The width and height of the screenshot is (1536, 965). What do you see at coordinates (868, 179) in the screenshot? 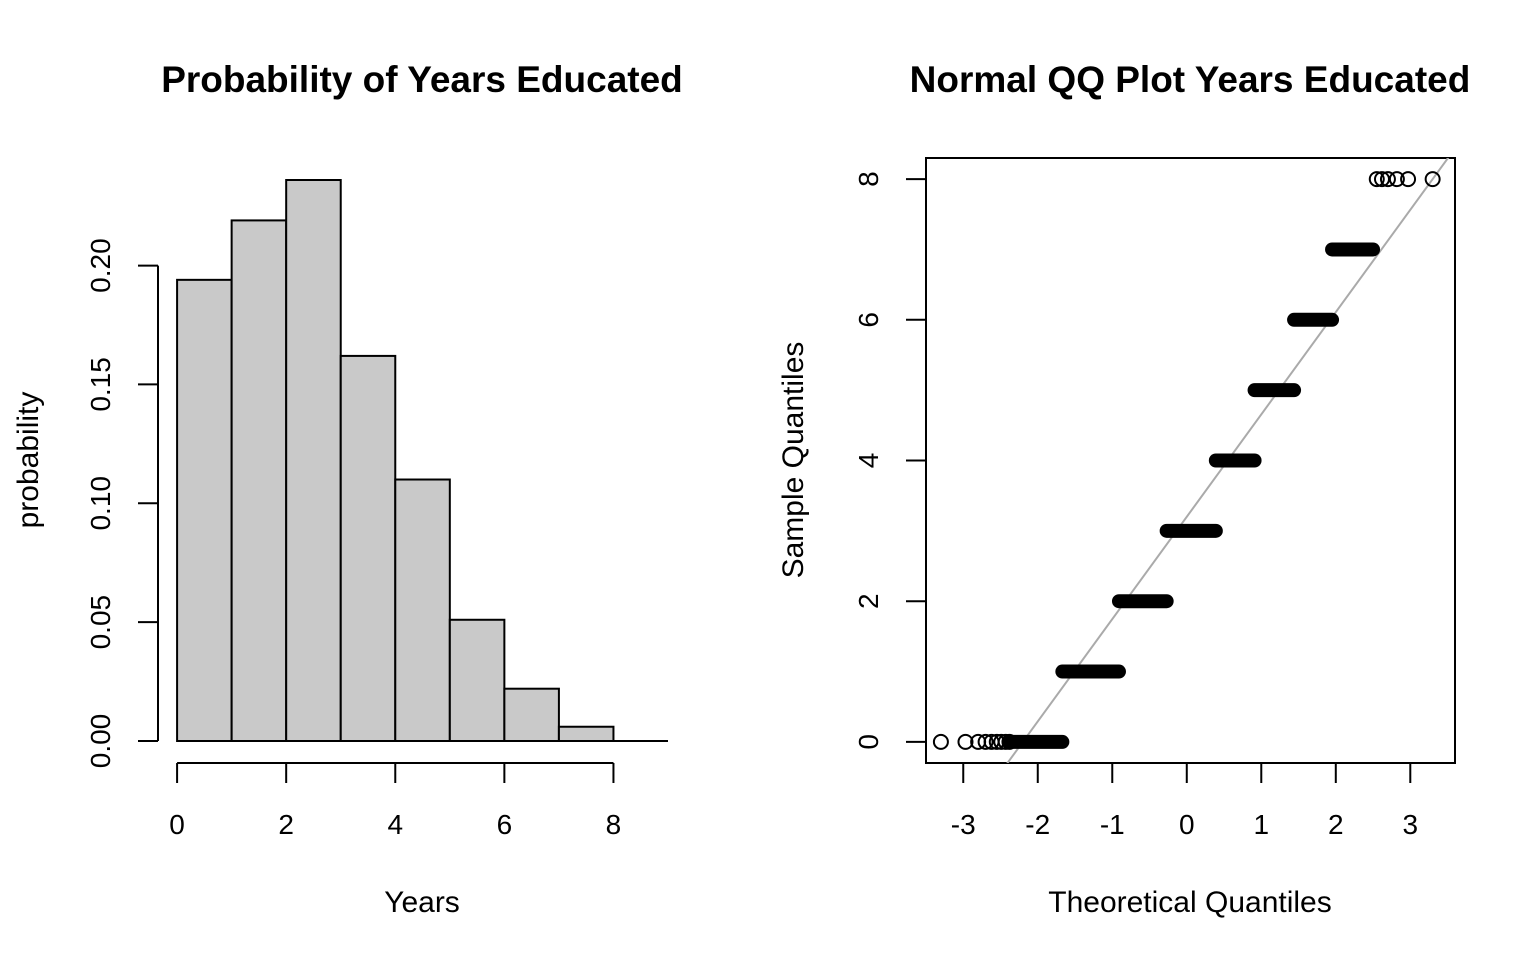
I see `qq-y-tick-label-4: 8` at bounding box center [868, 179].